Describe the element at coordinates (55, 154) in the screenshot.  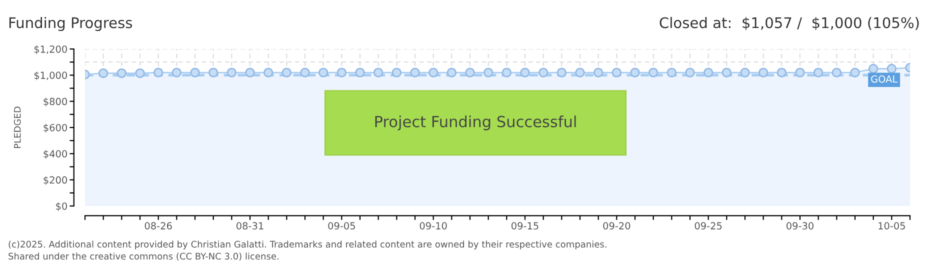
I see `y-tick-label: $400` at that location.